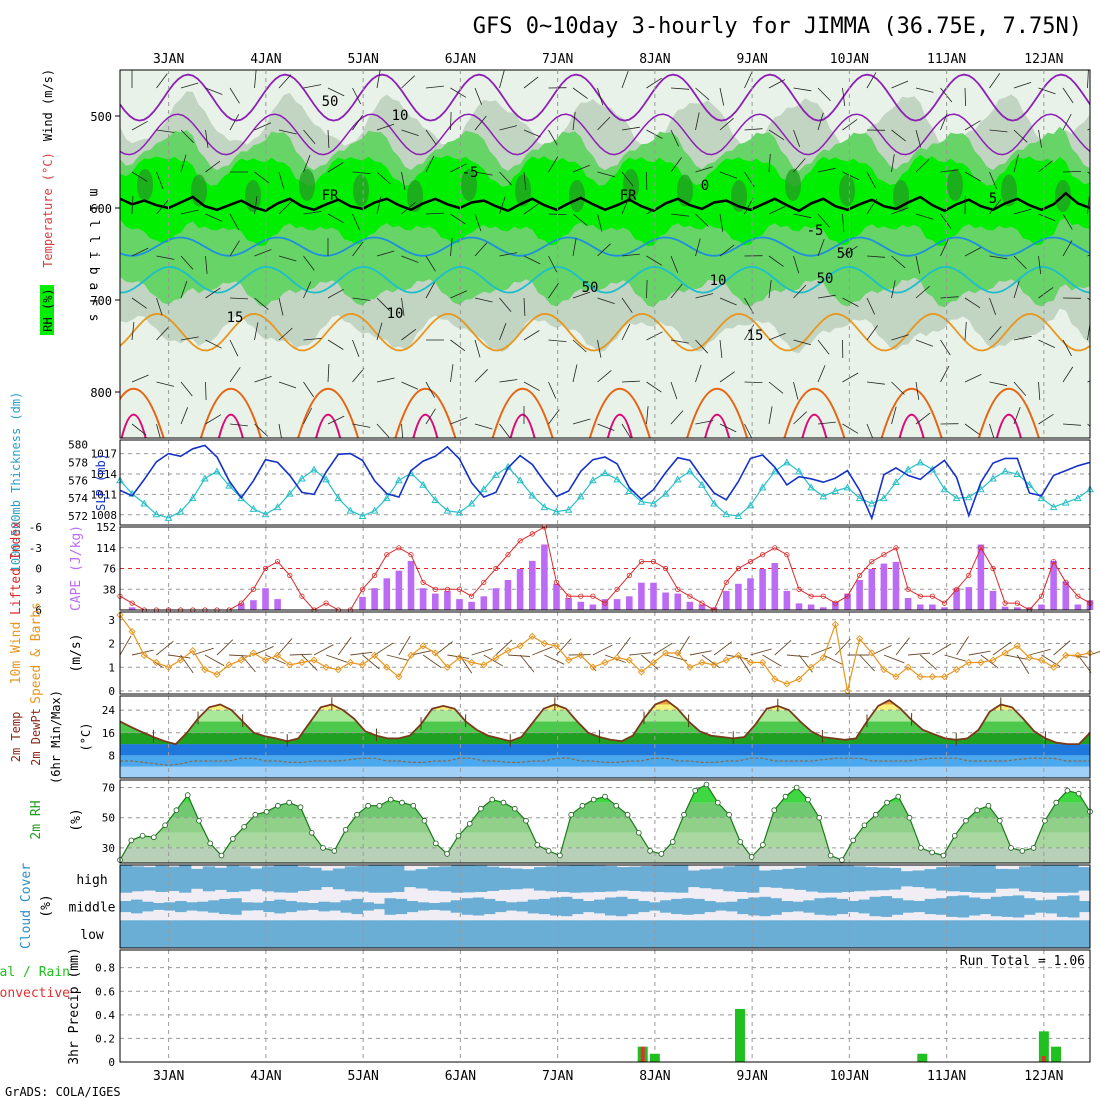 The width and height of the screenshot is (1100, 1100). Describe the element at coordinates (718, 281) in the screenshot. I see `contour-label: 10` at that location.